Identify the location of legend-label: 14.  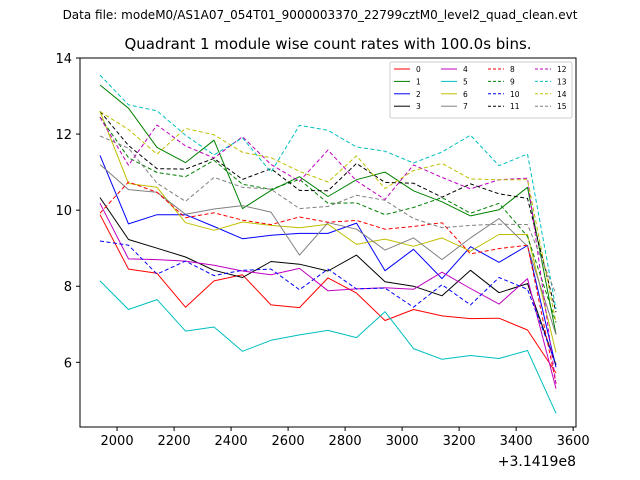
(562, 94).